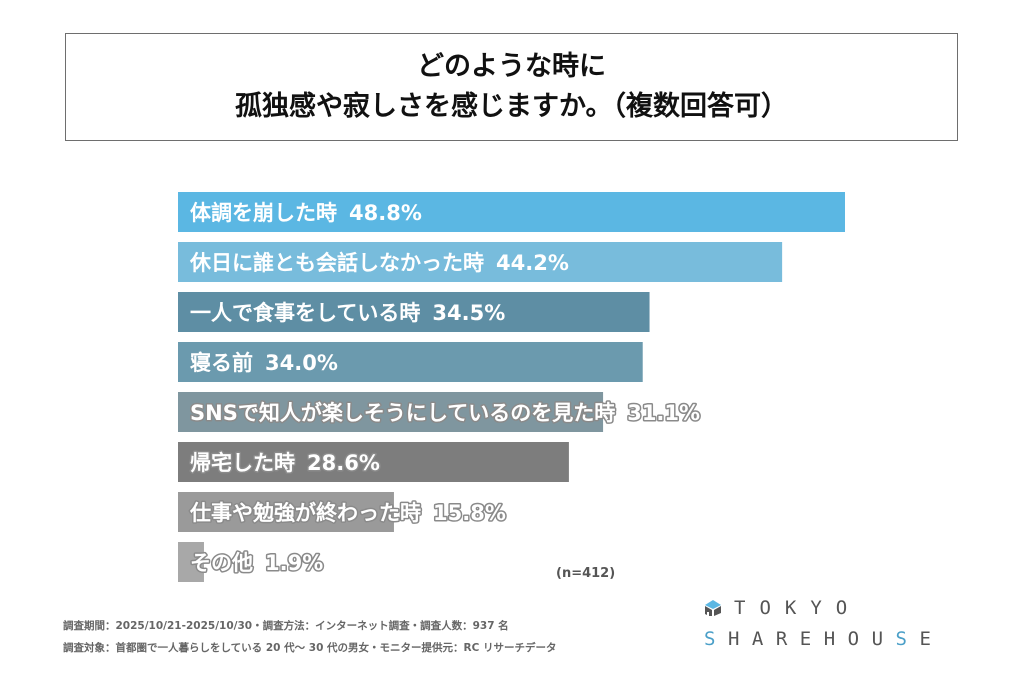 This screenshot has width=1024, height=683. Describe the element at coordinates (469, 513) in the screenshot. I see `value-label: 15.8%` at that location.